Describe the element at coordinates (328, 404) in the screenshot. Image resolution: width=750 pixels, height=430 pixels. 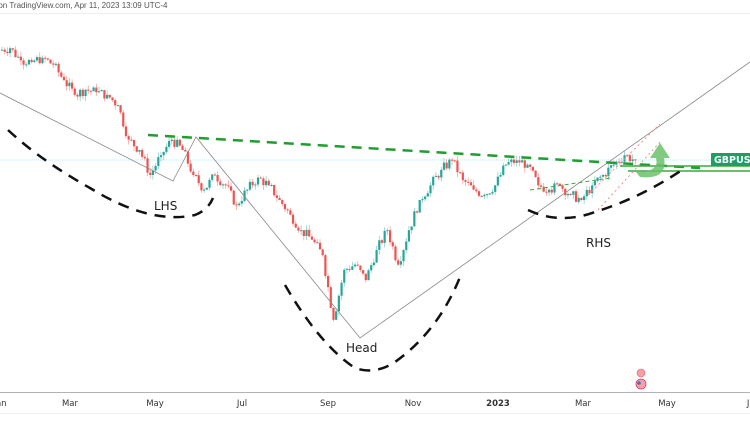
I see `x-tick-label: Sep` at that location.